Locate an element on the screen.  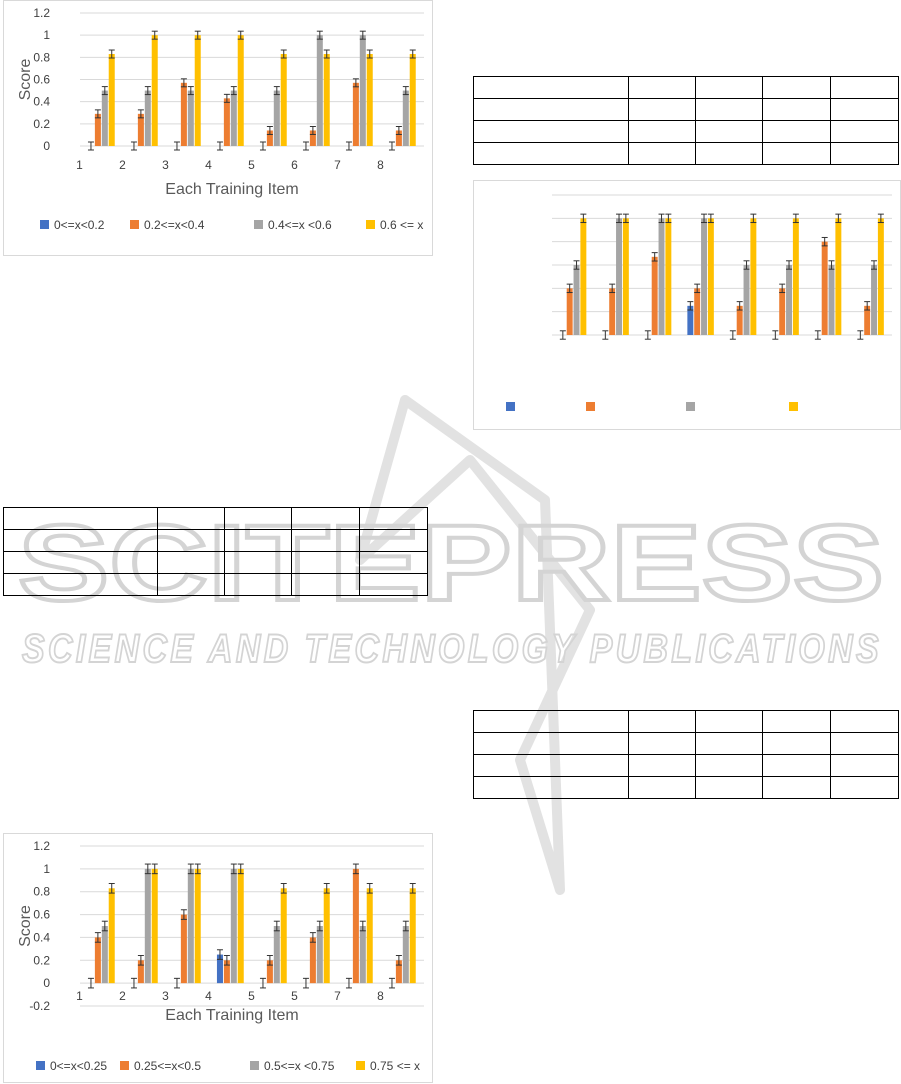
y-axis-title: Score is located at coordinates (25, 926).